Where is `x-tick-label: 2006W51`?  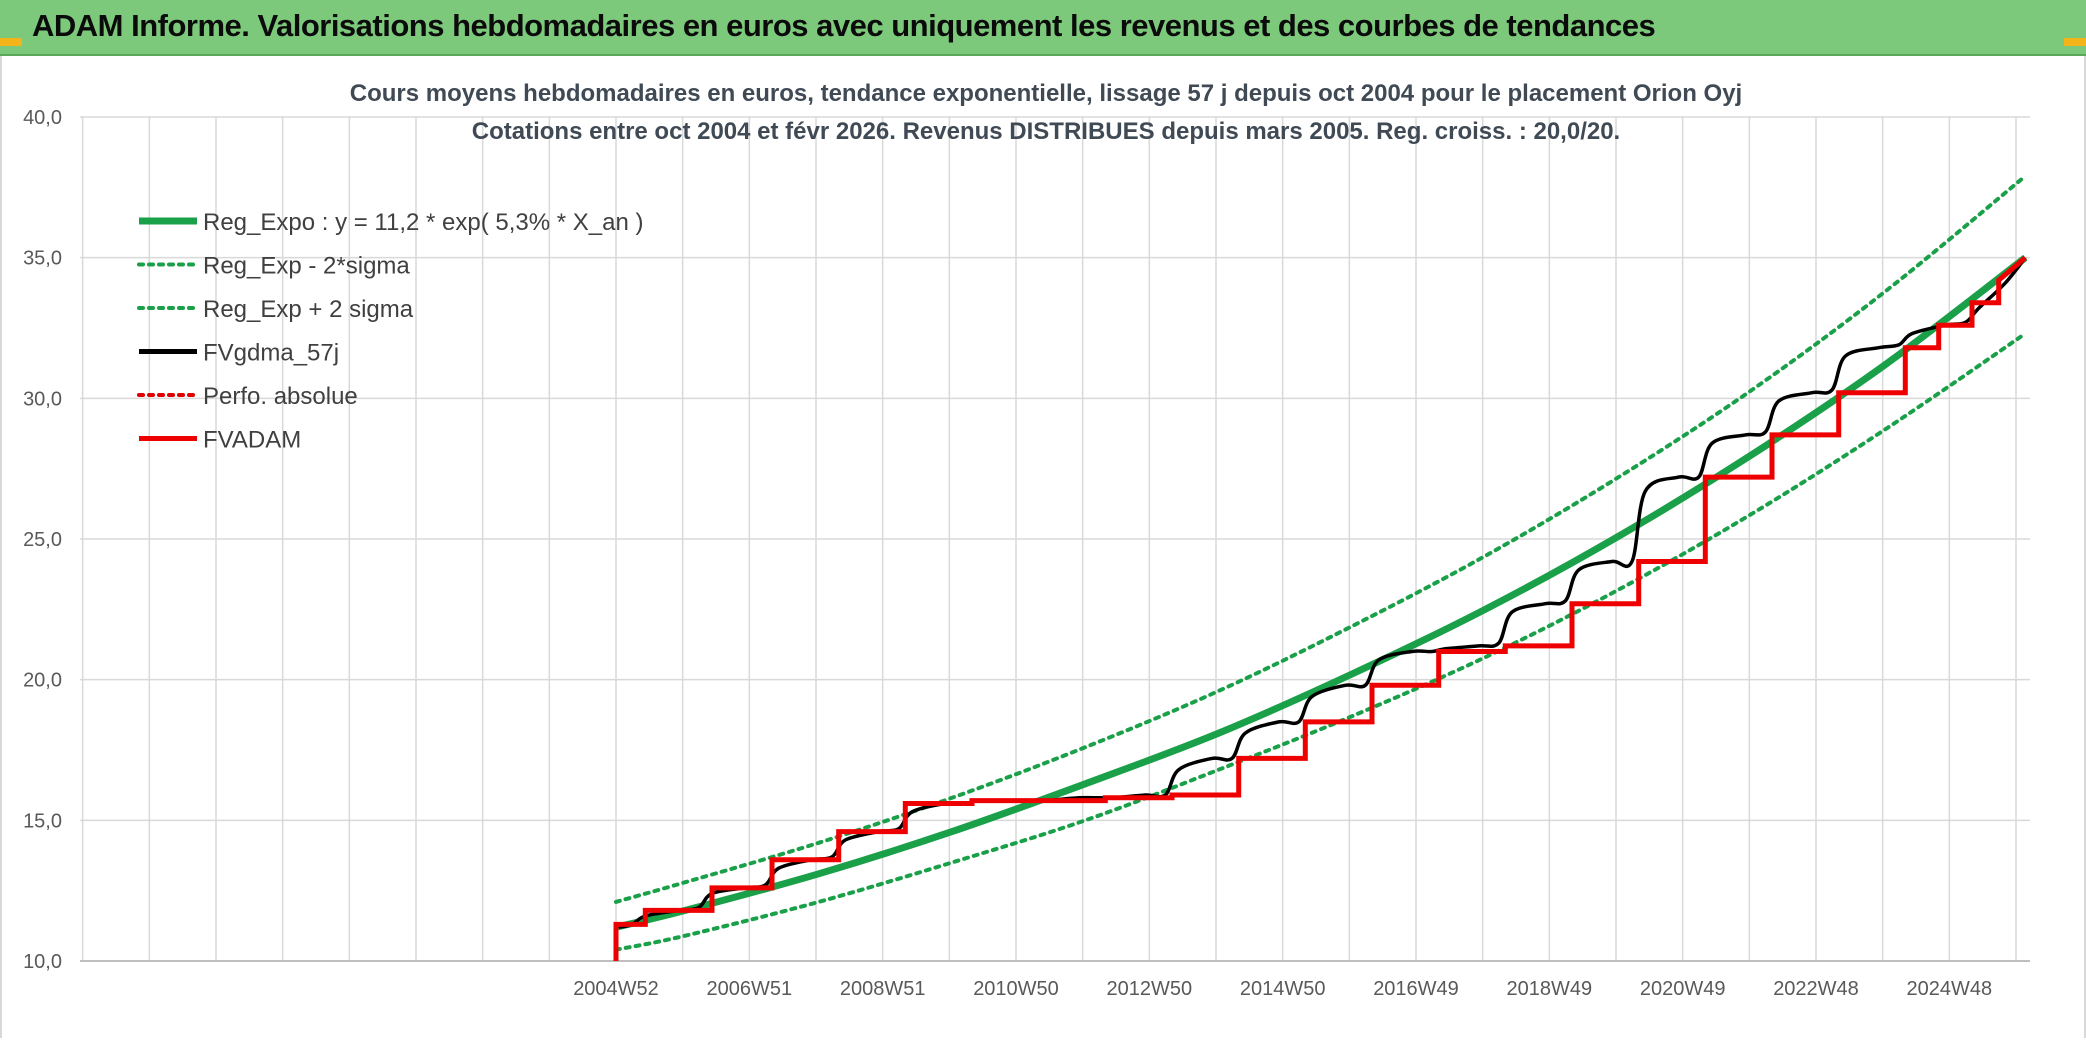 x-tick-label: 2006W51 is located at coordinates (750, 989).